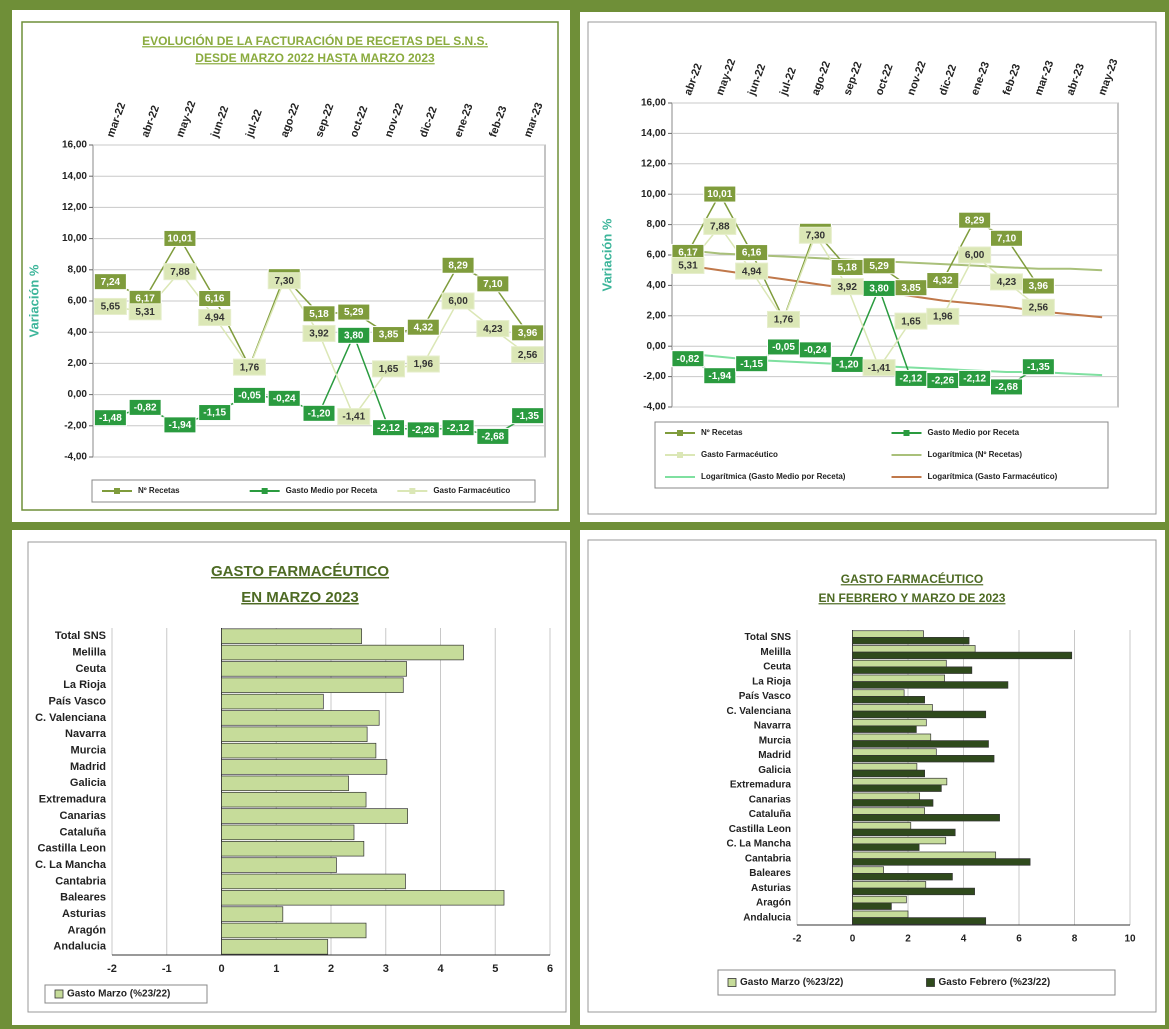  I want to click on y-tick-label: 10,00, so click(653, 194).